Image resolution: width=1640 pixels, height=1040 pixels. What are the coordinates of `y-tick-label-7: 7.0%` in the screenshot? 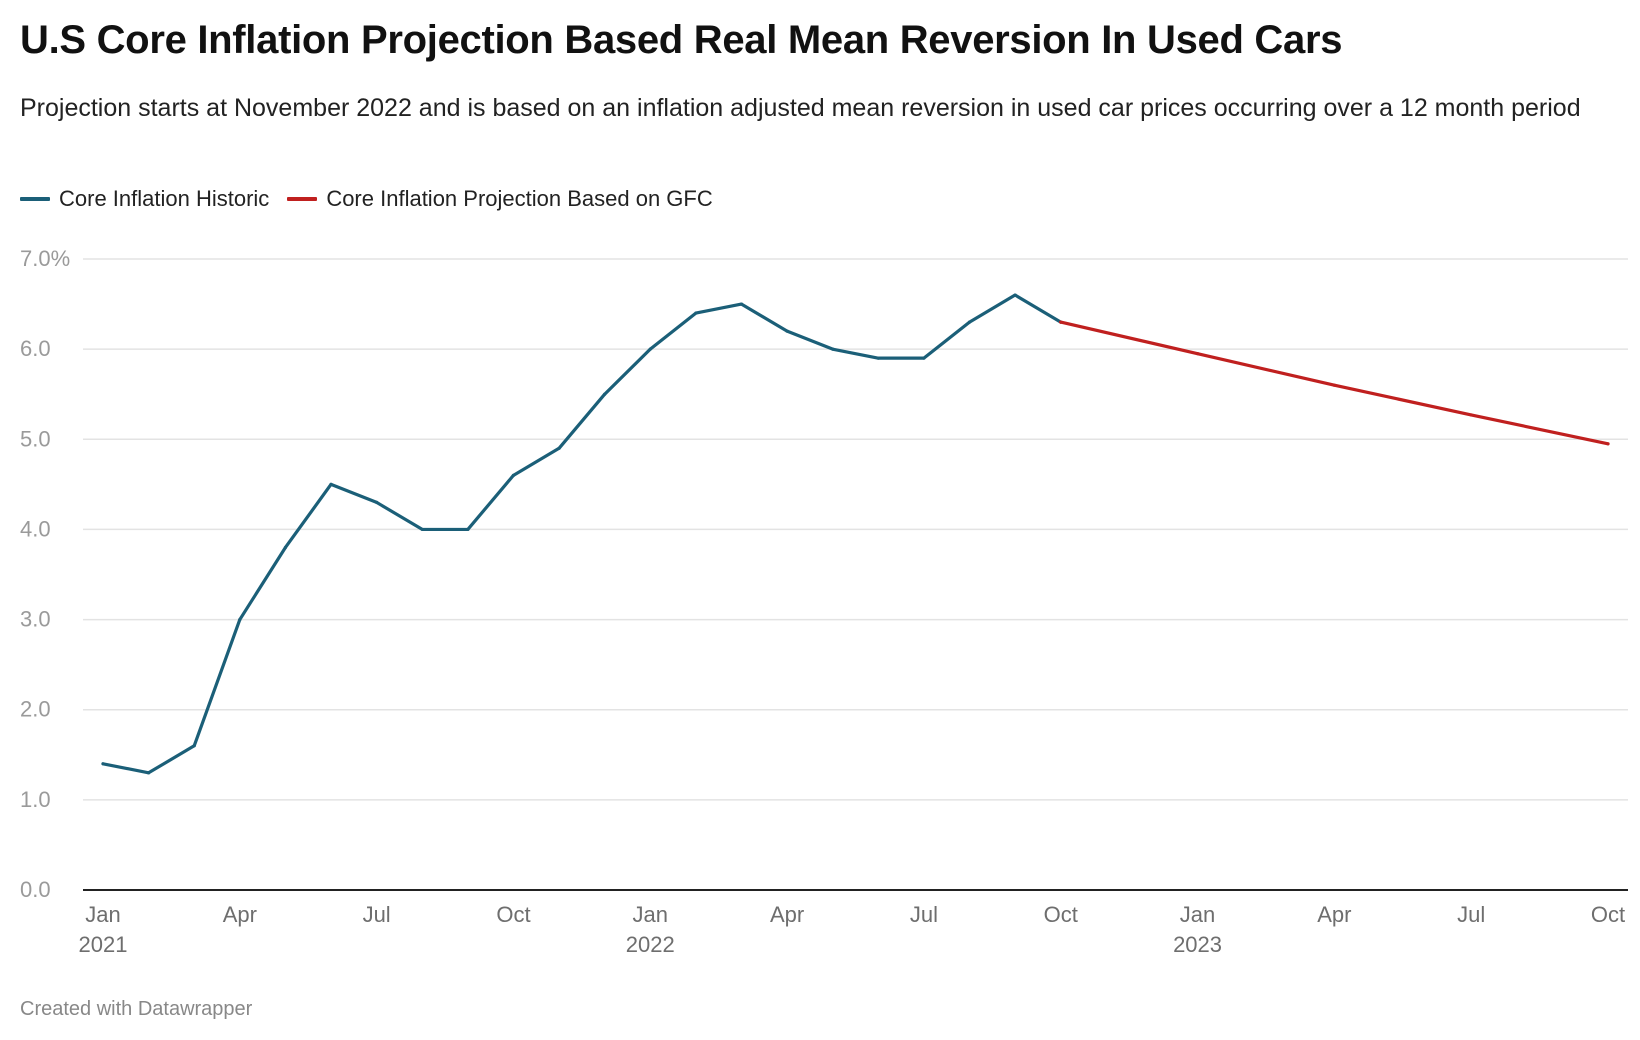 It's located at (45, 258).